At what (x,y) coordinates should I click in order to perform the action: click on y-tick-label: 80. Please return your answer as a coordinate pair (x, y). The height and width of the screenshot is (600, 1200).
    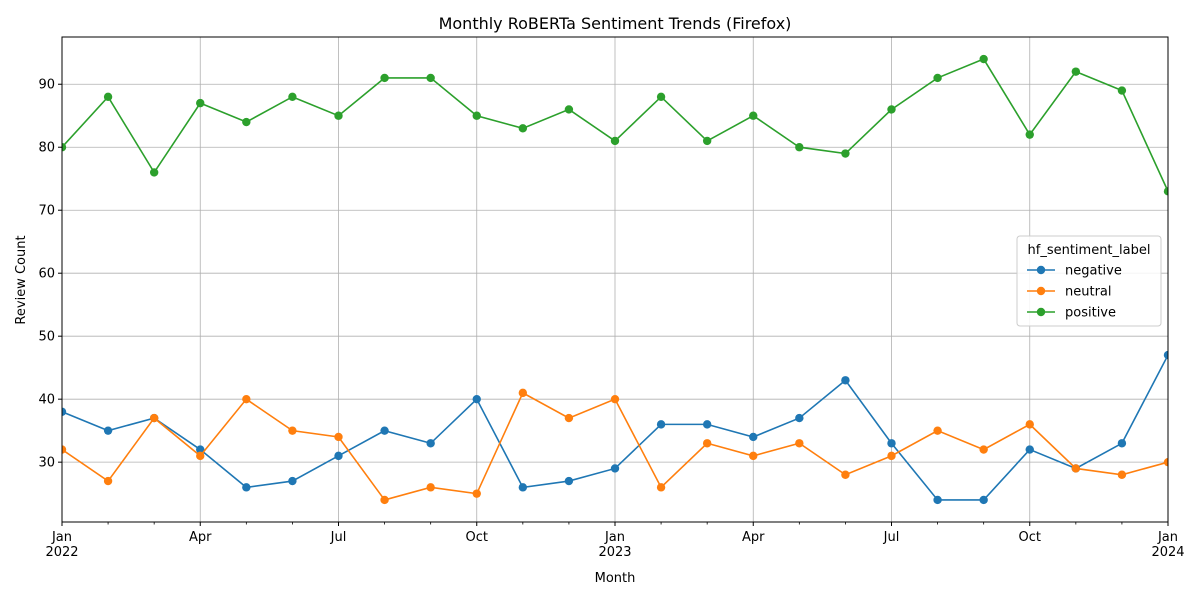
    Looking at the image, I should click on (46, 148).